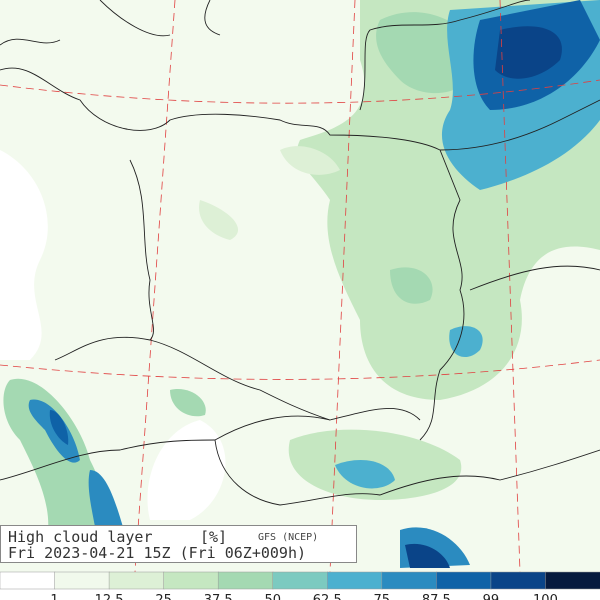 The height and width of the screenshot is (600, 600). Describe the element at coordinates (218, 596) in the screenshot. I see `colorbar-label: 37.5` at that location.